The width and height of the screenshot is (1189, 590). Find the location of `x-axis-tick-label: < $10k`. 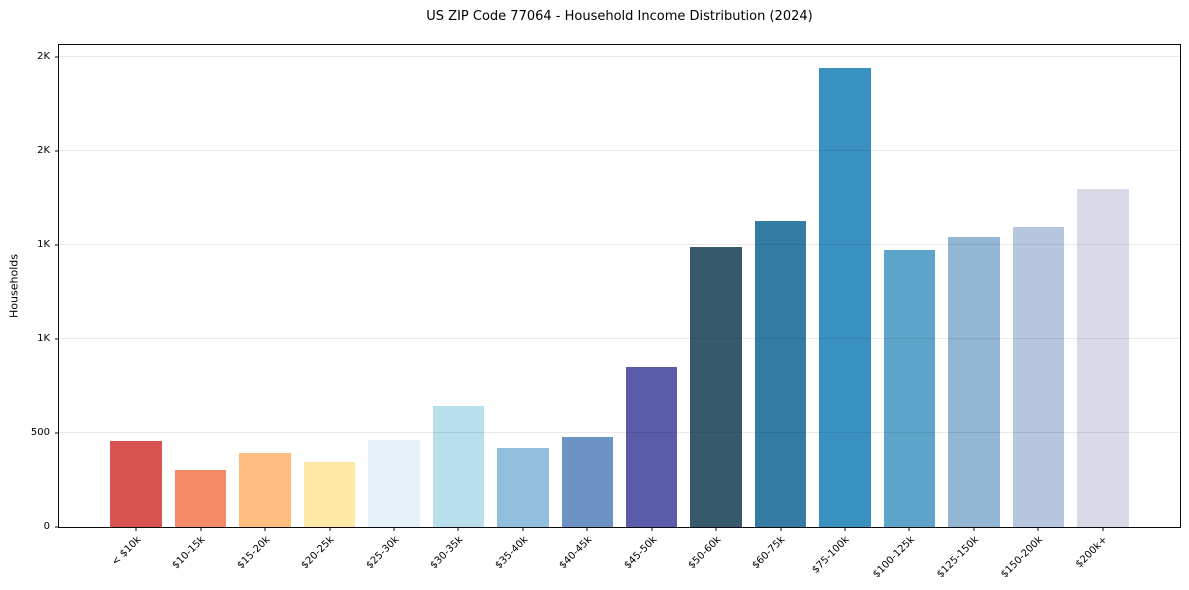

x-axis-tick-label: < $10k is located at coordinates (126, 551).